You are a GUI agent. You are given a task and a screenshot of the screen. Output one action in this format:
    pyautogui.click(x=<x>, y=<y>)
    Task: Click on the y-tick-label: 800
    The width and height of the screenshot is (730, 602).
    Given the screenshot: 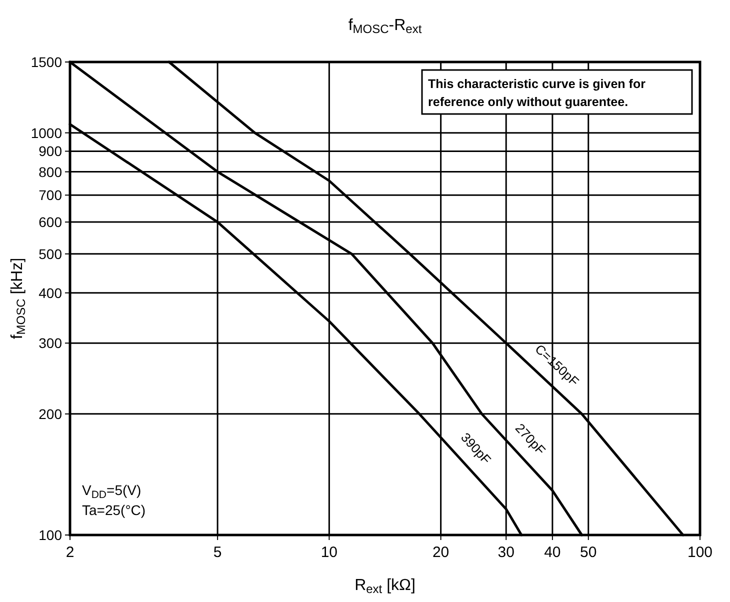 What is the action you would take?
    pyautogui.click(x=50, y=172)
    